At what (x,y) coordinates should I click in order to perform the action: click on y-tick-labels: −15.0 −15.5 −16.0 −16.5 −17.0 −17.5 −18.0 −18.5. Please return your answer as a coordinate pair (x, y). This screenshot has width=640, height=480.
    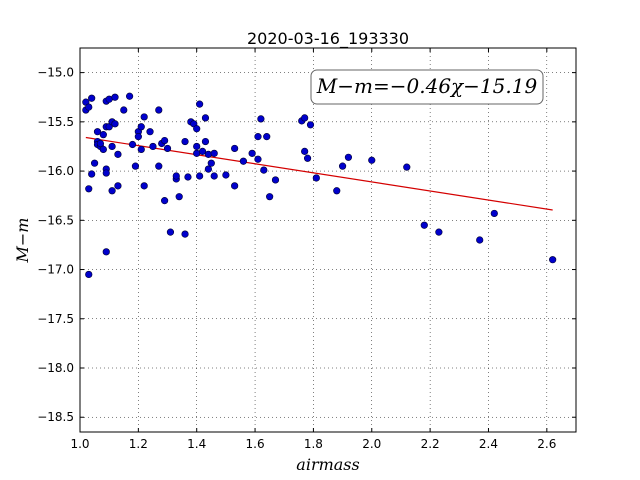
    Looking at the image, I should click on (55, 245).